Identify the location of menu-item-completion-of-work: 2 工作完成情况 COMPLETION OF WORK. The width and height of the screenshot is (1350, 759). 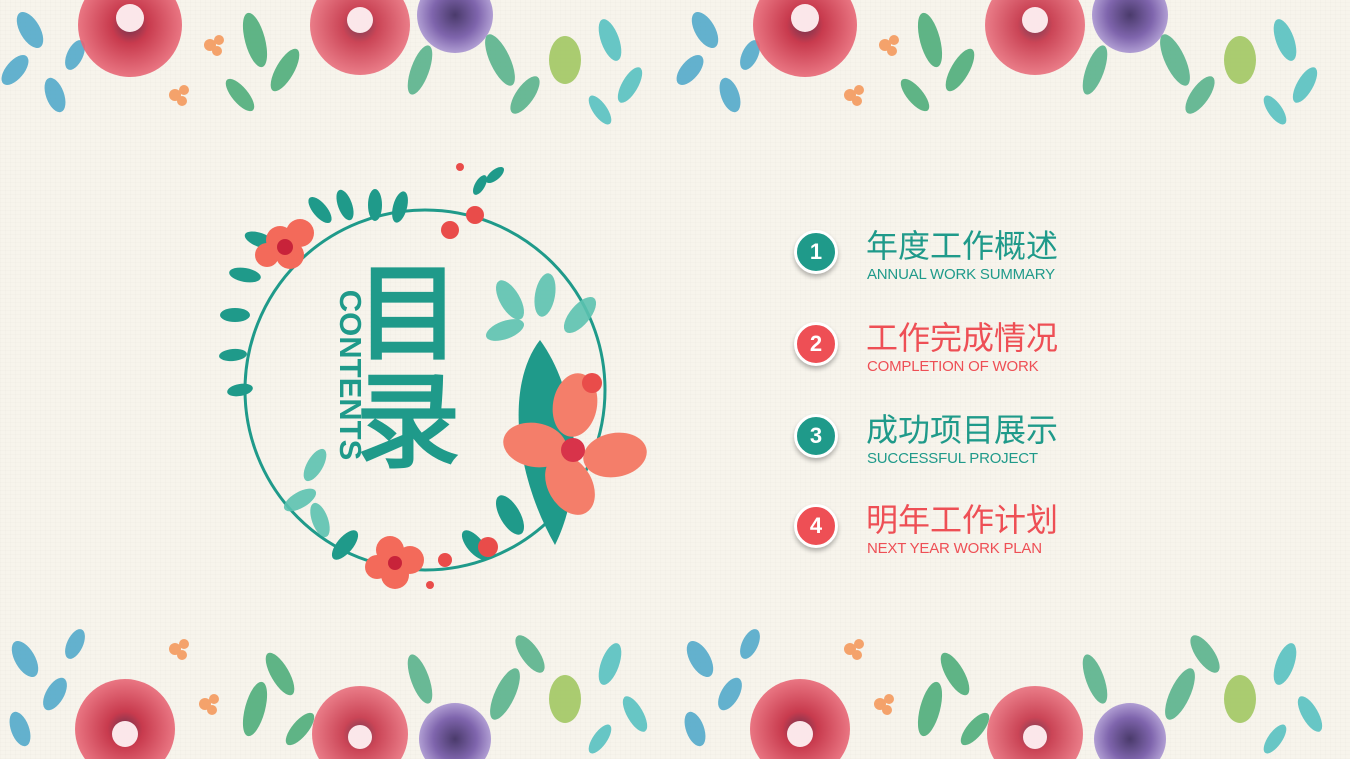
(980, 349).